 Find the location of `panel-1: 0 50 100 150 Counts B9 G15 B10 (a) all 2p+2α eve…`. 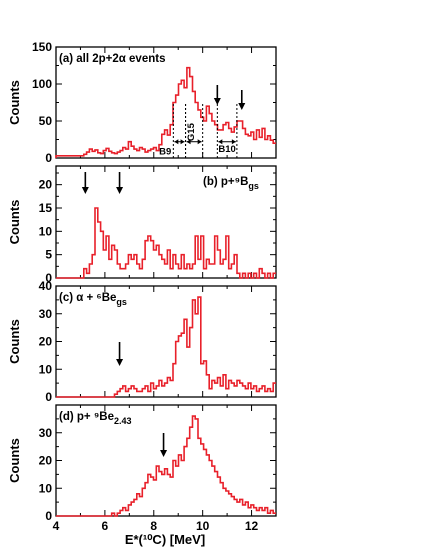

panel-1: 0 50 100 150 Counts B9 G15 B10 (a) all 2p+2α eve… is located at coordinates (142, 102).